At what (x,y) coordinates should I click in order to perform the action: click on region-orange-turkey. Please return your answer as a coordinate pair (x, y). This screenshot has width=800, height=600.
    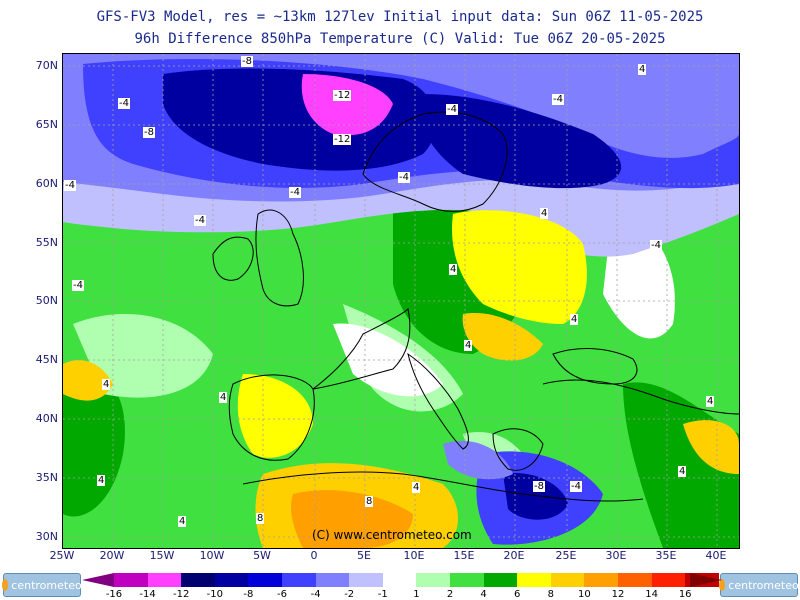
    Looking at the image, I should click on (711, 447).